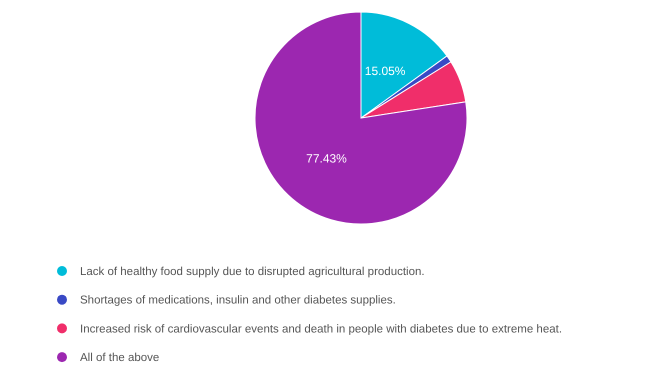 The height and width of the screenshot is (372, 672). What do you see at coordinates (238, 300) in the screenshot?
I see `legend-label: Shortages of medications, insulin and other diabetes supplies.` at bounding box center [238, 300].